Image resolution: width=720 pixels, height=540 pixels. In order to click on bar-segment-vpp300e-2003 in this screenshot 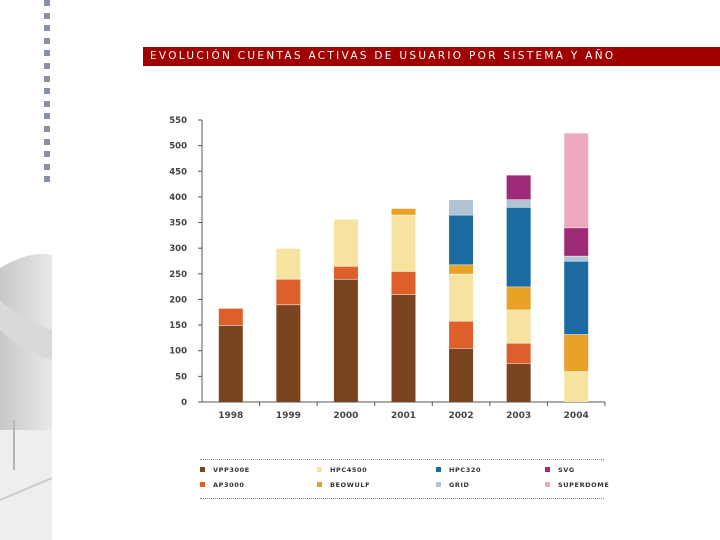, I will do `click(518, 382)`.